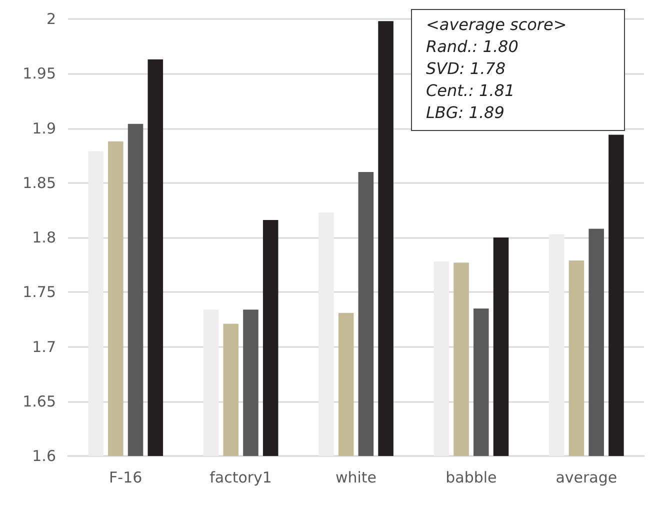  Describe the element at coordinates (471, 477) in the screenshot. I see `x-tick-label: babble` at that location.